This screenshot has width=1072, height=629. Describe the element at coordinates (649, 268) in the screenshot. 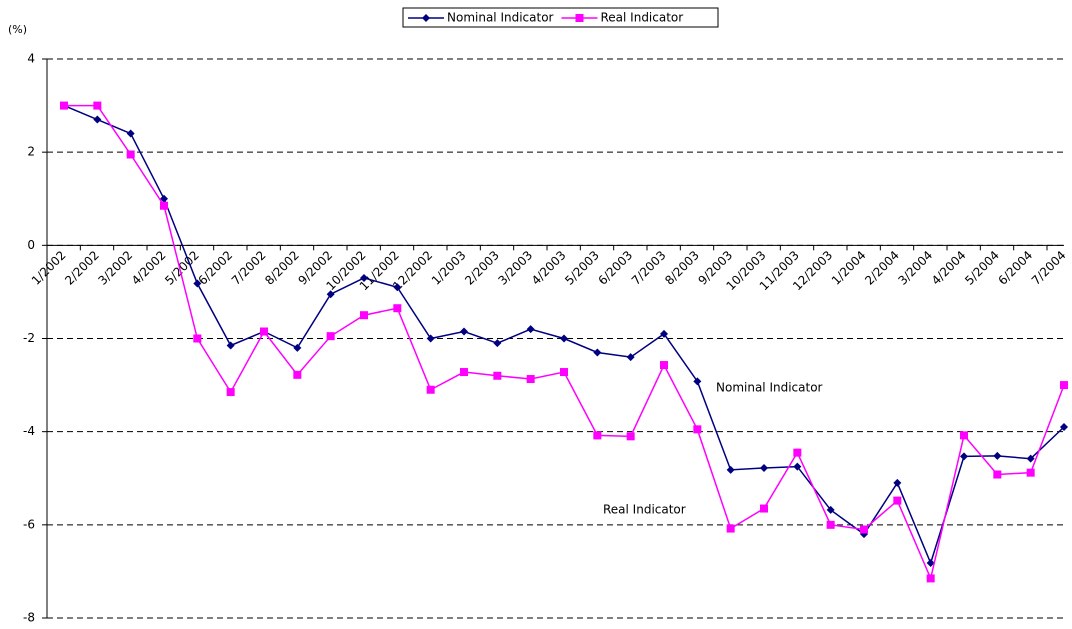

I see `x-tick-label: 7/2003` at that location.